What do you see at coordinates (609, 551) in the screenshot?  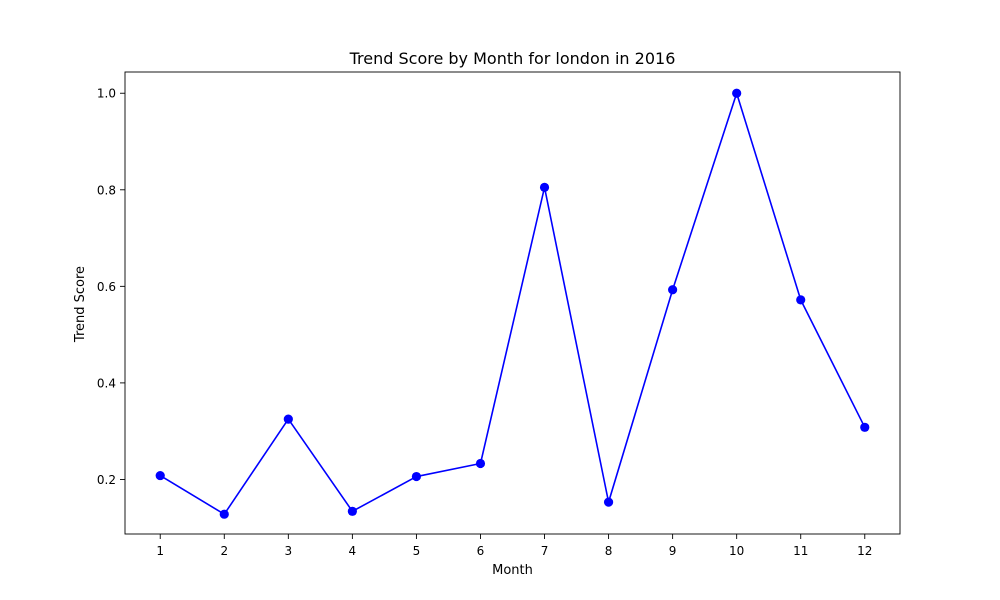 I see `x-tick-label: 8` at bounding box center [609, 551].